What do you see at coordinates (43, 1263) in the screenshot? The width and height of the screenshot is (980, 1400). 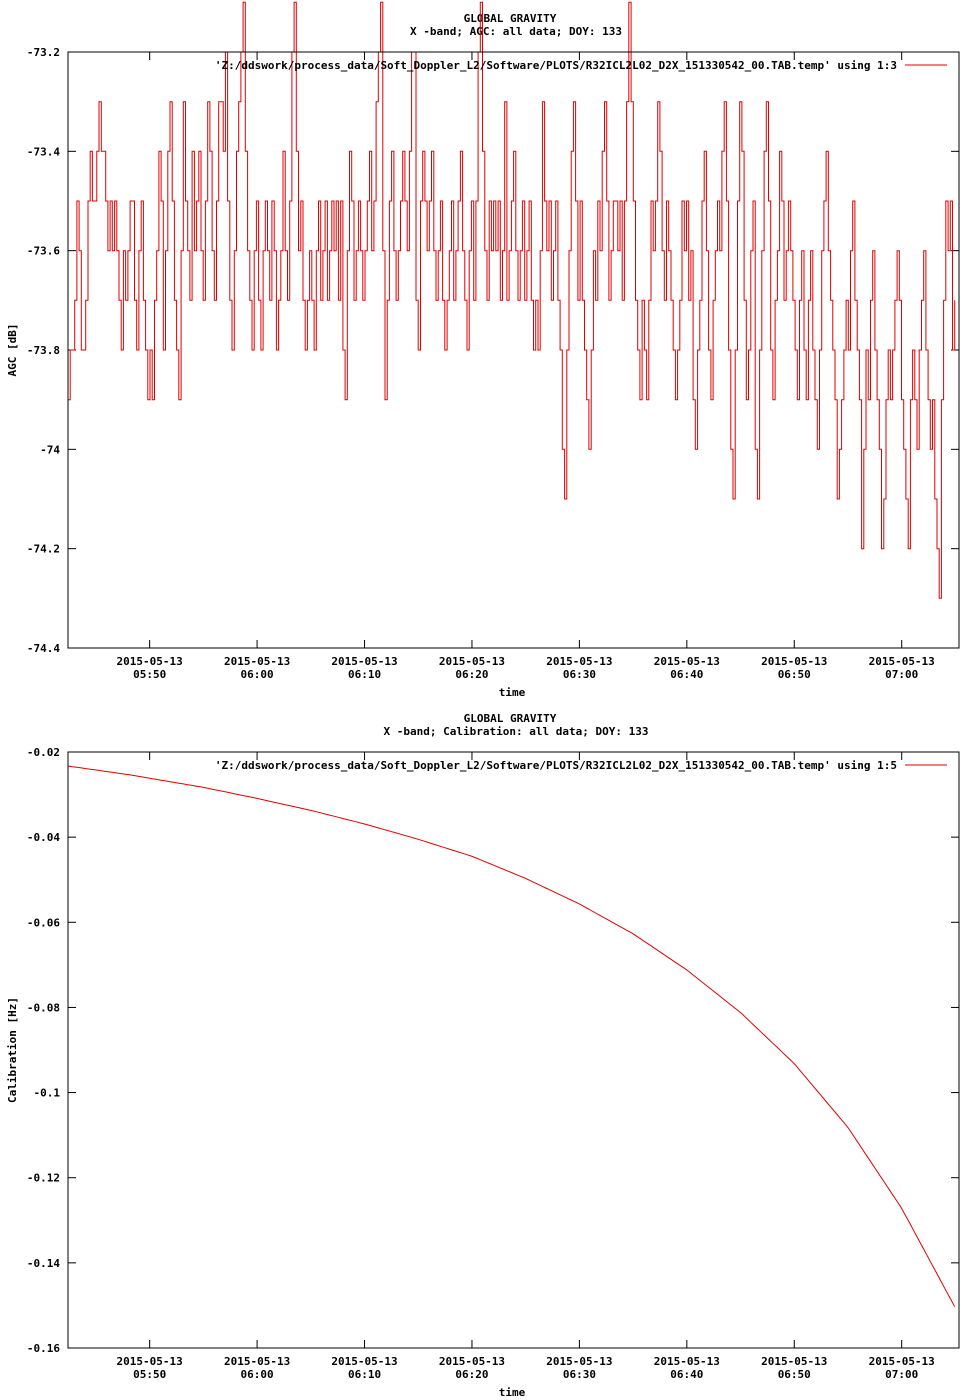 I see `y-tick-label: -0.14` at bounding box center [43, 1263].